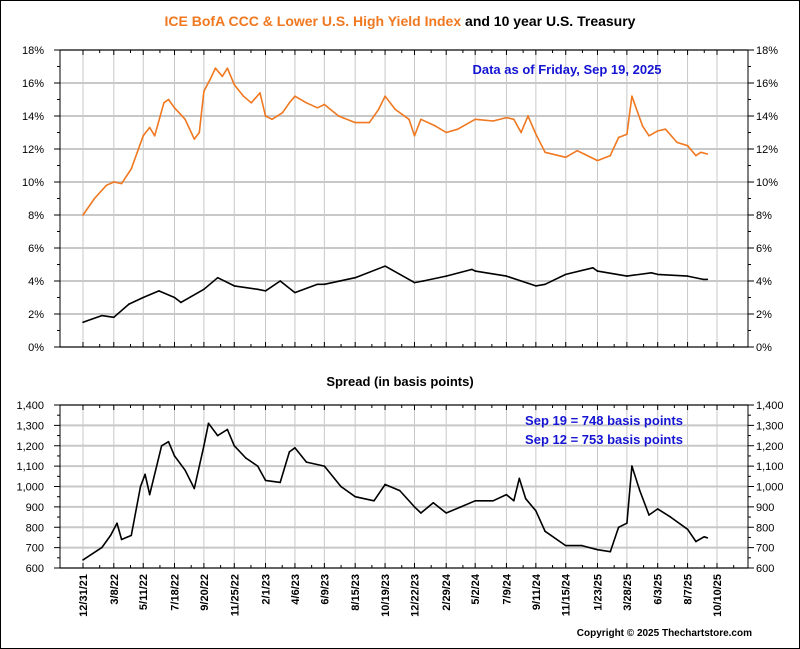 This screenshot has width=800, height=649. I want to click on y-tick-label-right: 14%, so click(767, 117).